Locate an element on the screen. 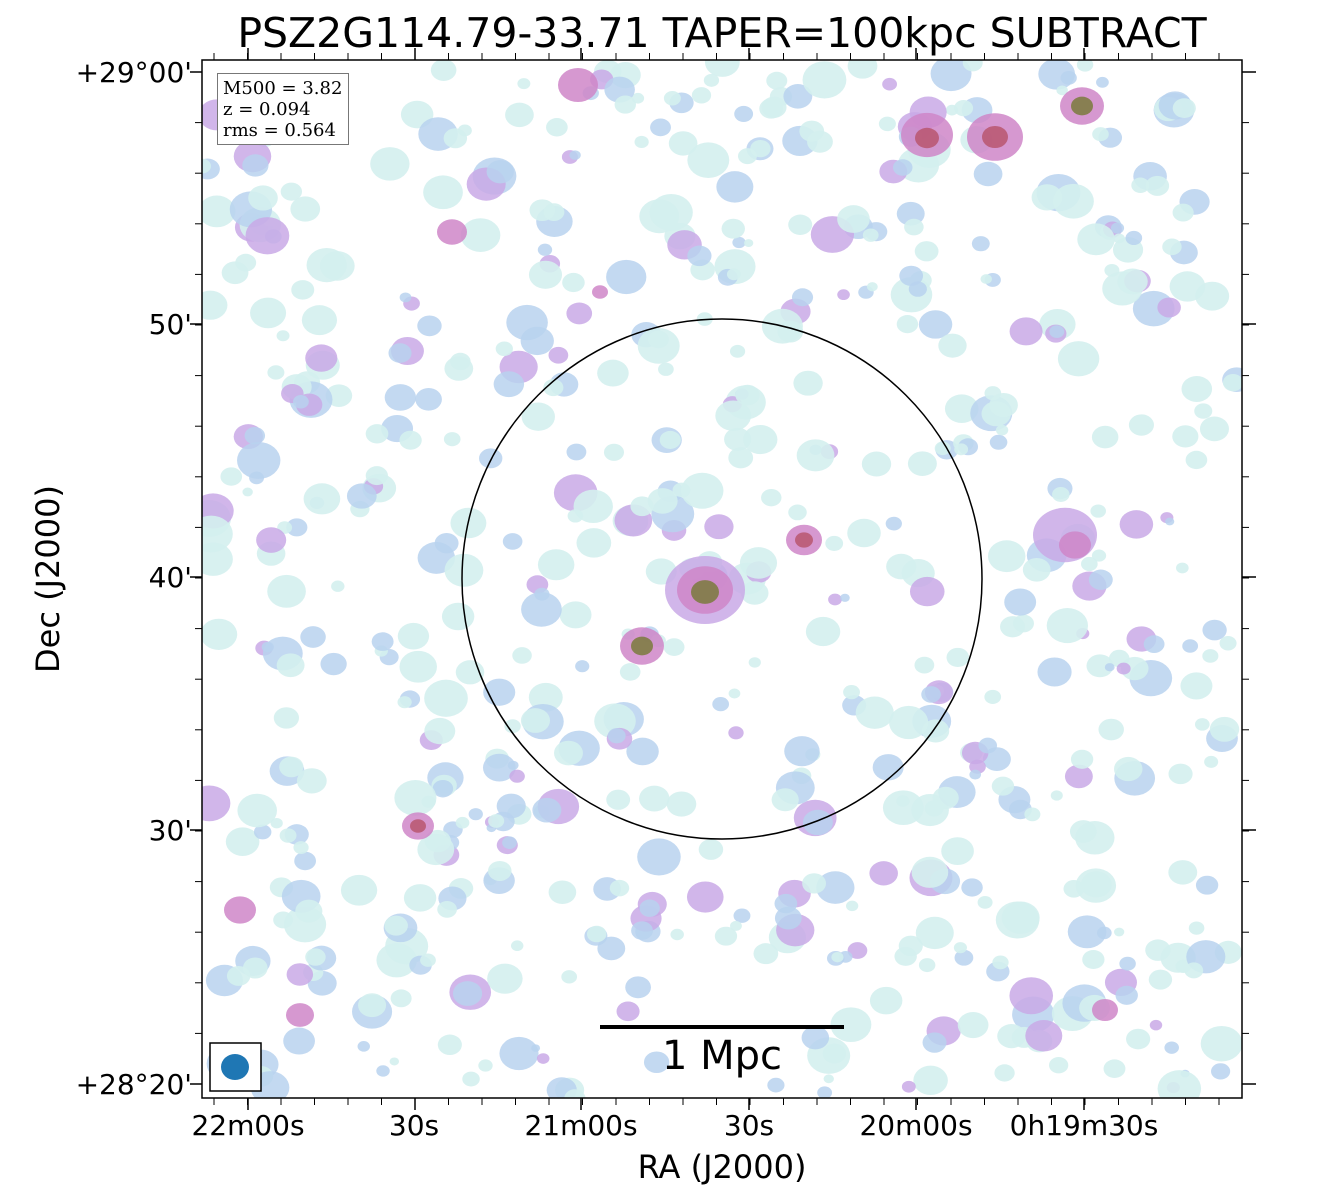 The image size is (1321, 1200). y-tick-label: +29°00' is located at coordinates (133, 72).